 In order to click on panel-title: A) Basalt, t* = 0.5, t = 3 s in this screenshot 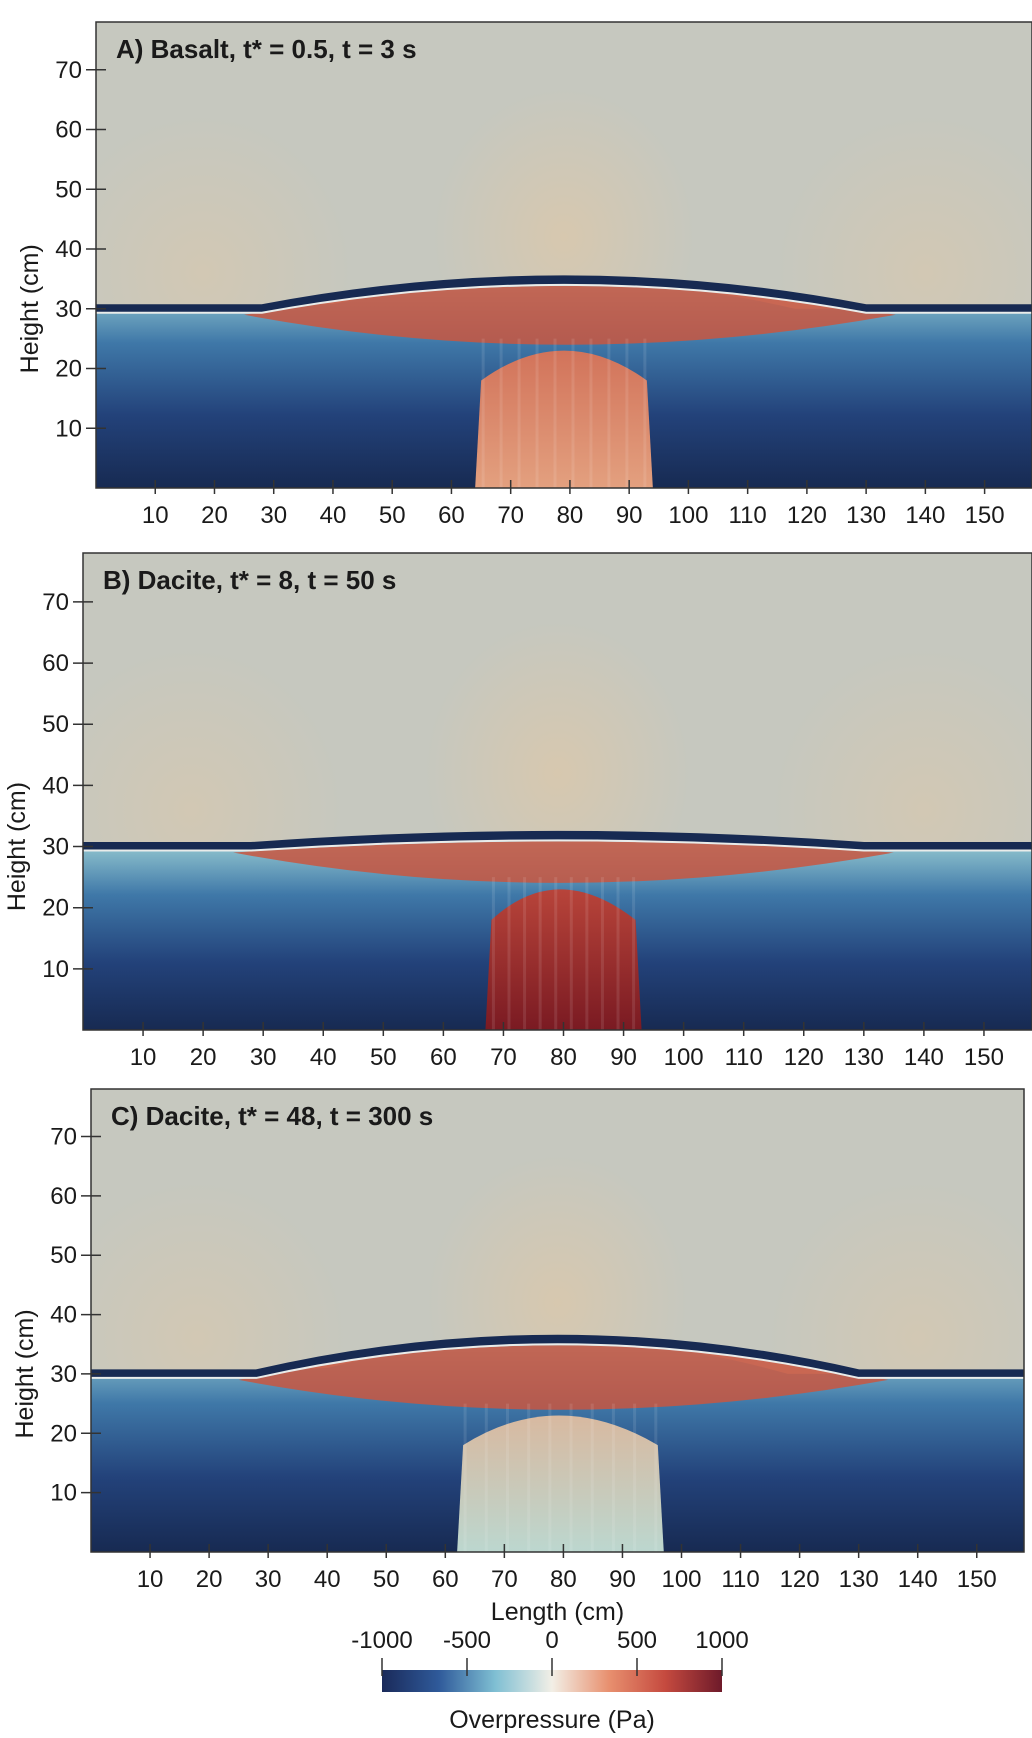, I will do `click(266, 49)`.